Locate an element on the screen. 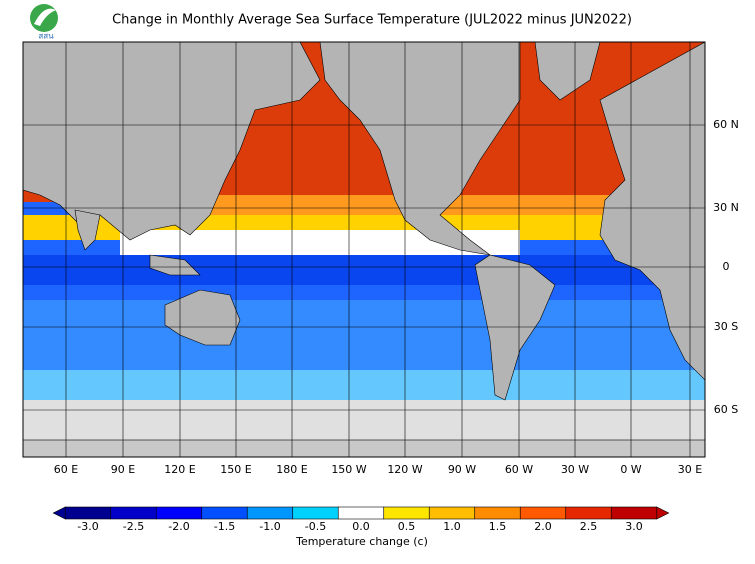 This screenshot has width=755, height=564. colorbar-tick-label: -2.0 is located at coordinates (178, 526).